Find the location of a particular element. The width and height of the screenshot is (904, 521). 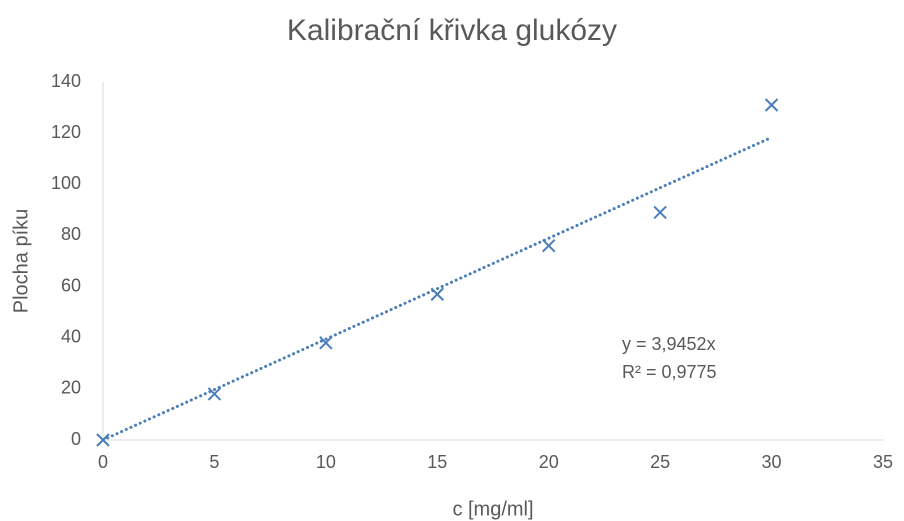

y-tick-label: 40 is located at coordinates (71, 336).